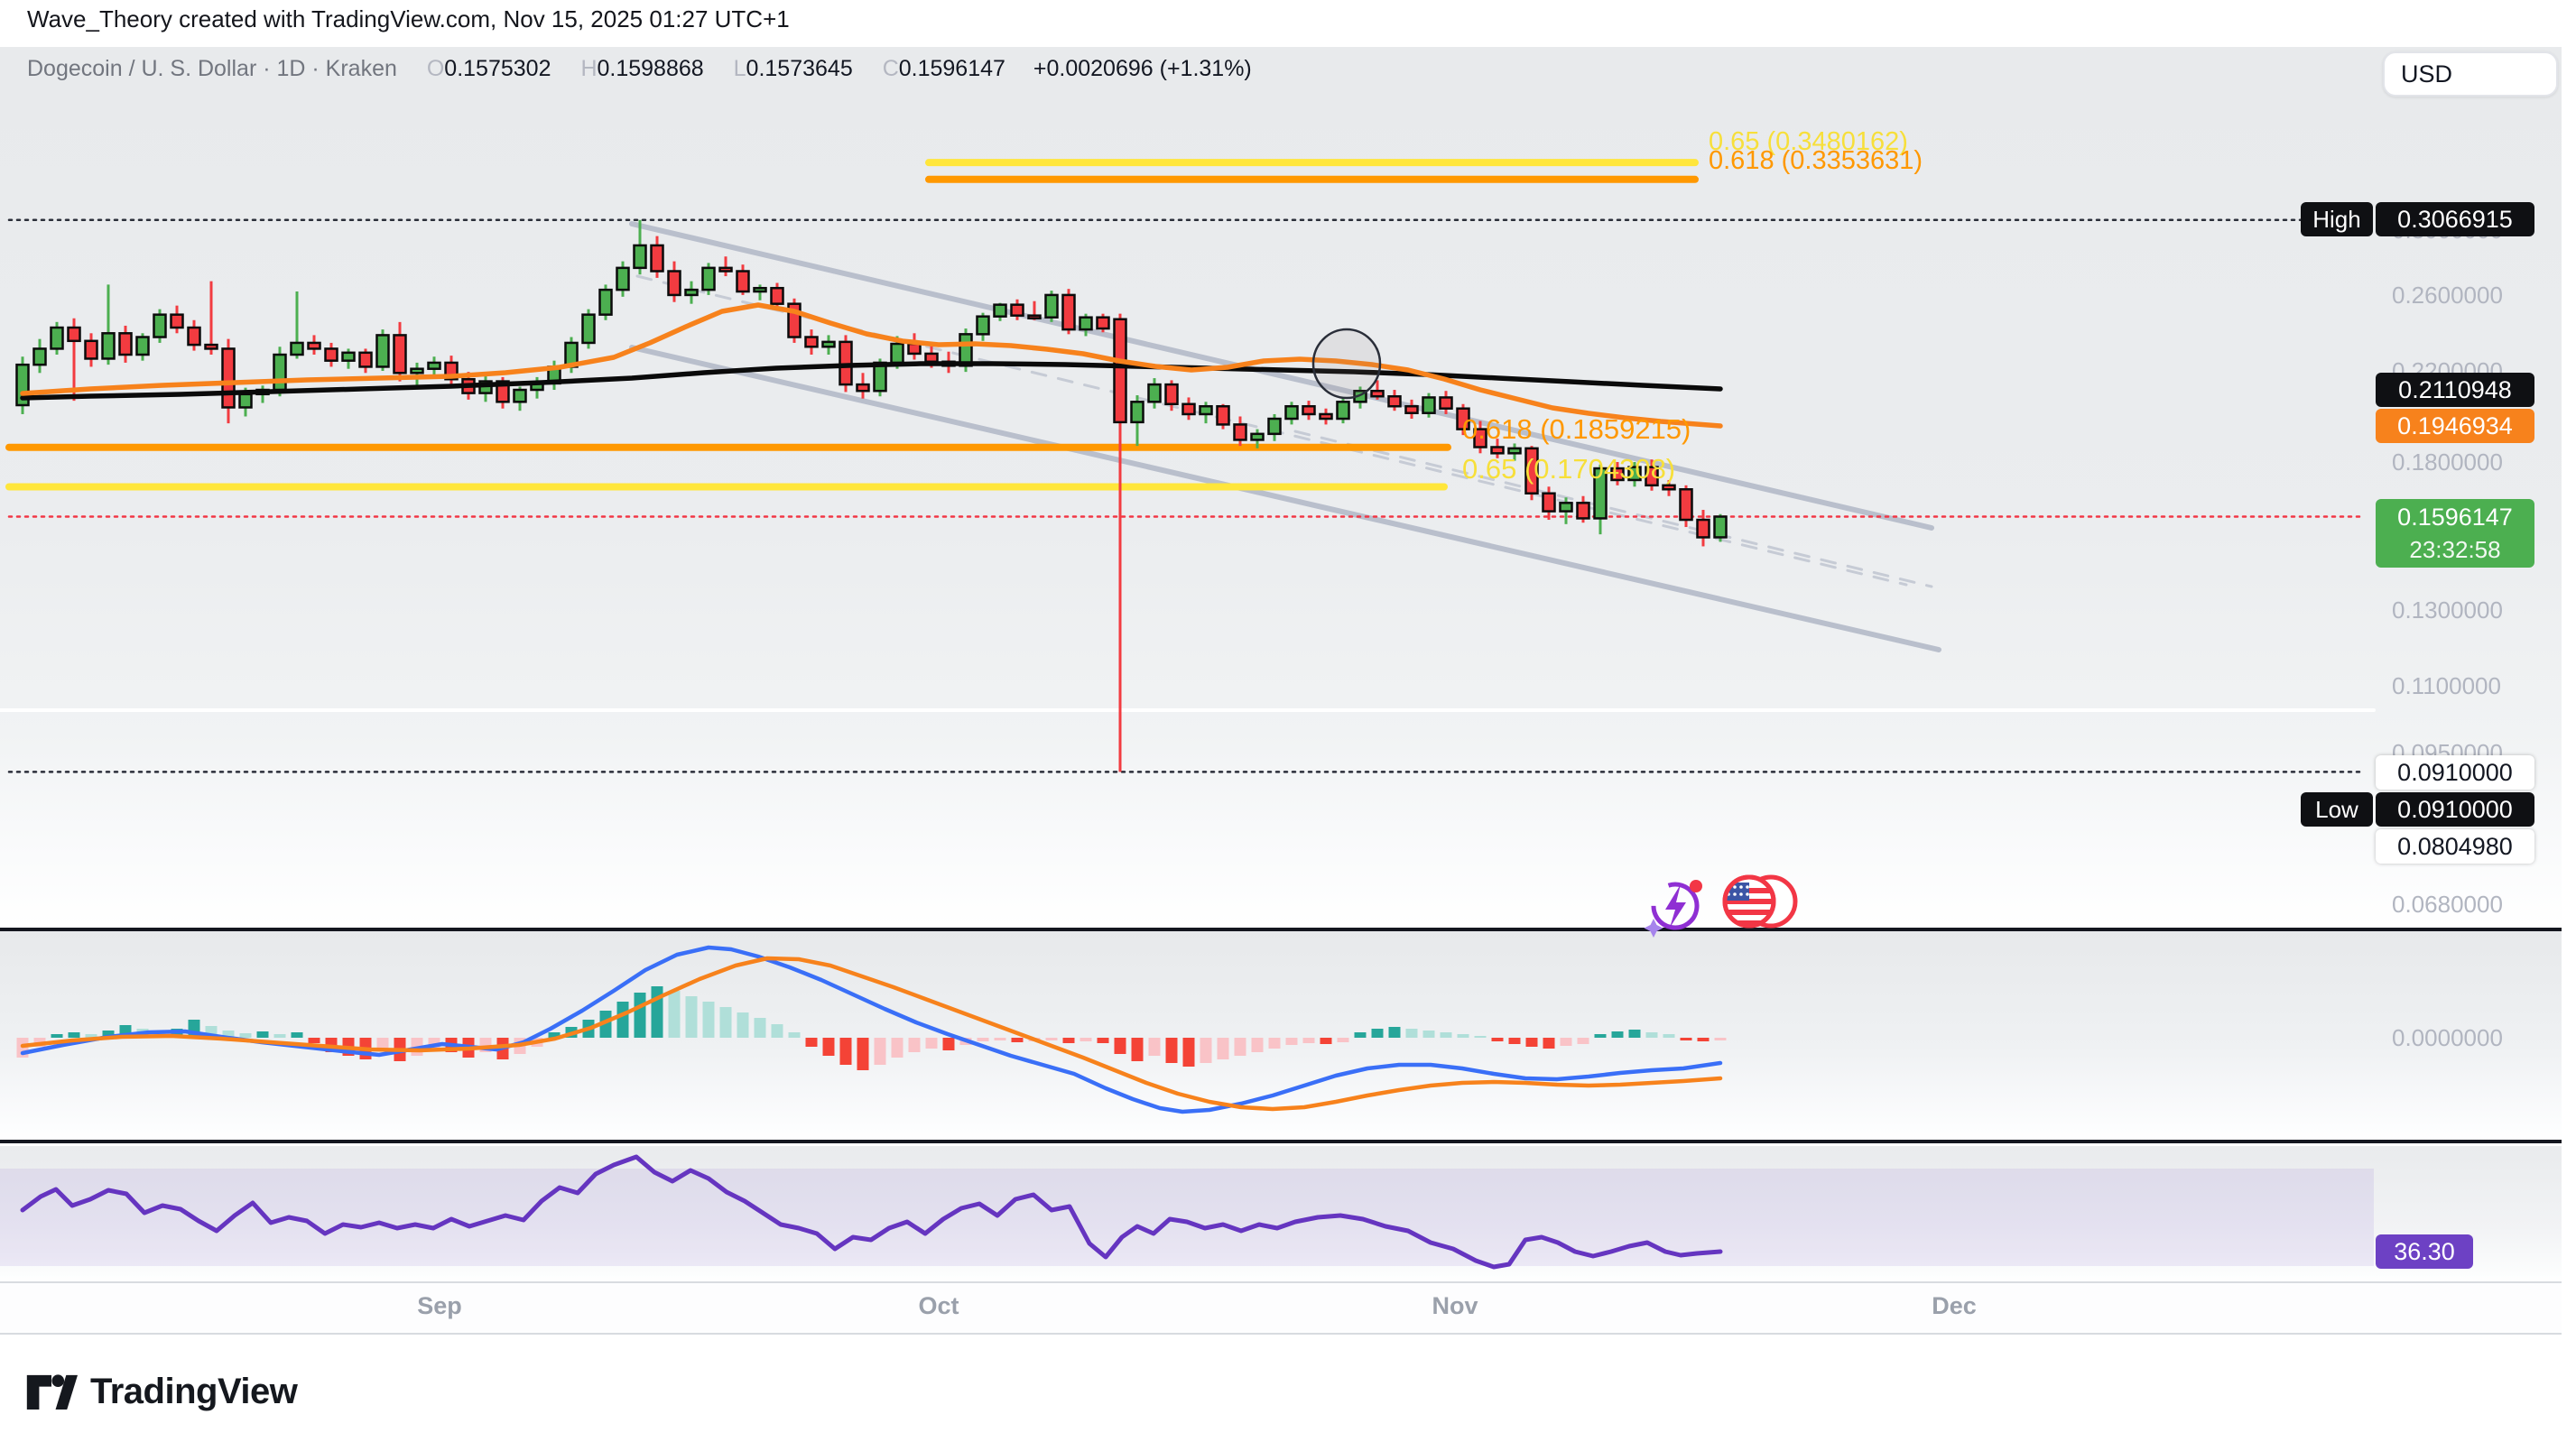  What do you see at coordinates (2337, 809) in the screenshot?
I see `low-marker-chip: Low` at bounding box center [2337, 809].